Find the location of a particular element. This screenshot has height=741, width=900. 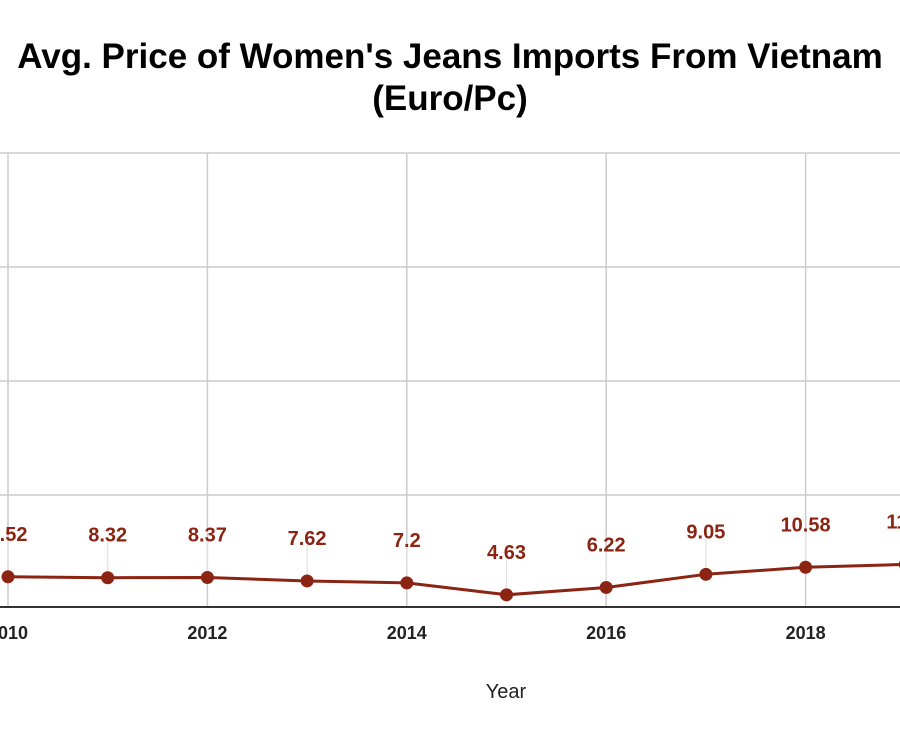

x-tick-label-2010: 2010 is located at coordinates (14, 633).